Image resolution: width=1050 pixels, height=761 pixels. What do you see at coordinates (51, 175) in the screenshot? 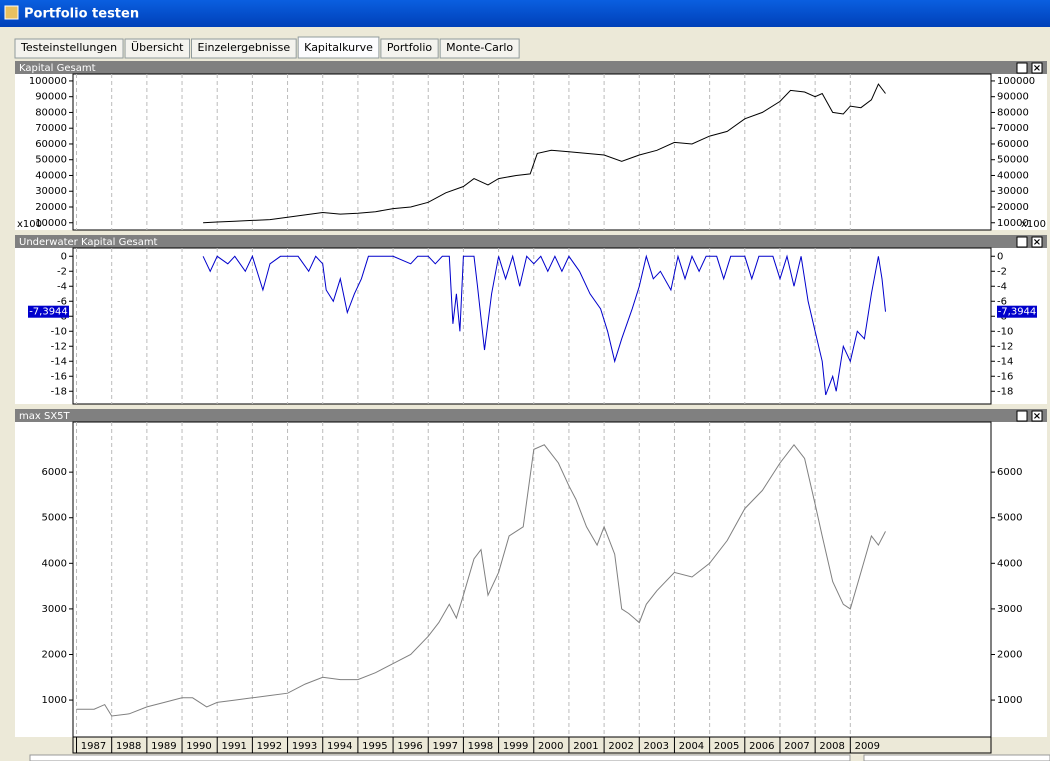
I see `y-tick-label: 40000` at bounding box center [51, 175].